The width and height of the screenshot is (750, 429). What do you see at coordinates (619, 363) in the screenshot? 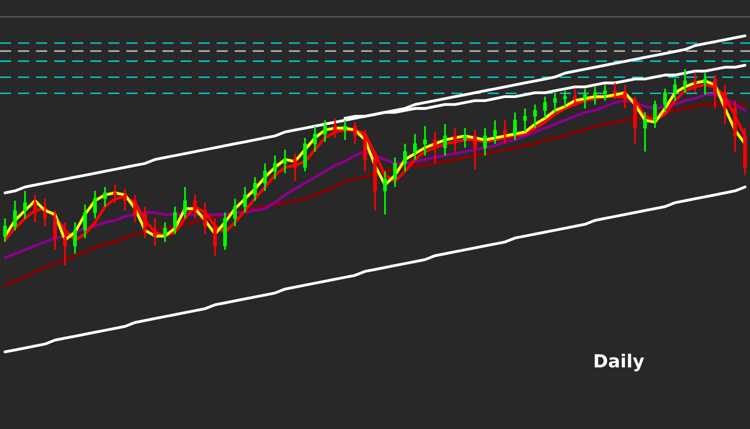
I see `text: Daily` at bounding box center [619, 363].